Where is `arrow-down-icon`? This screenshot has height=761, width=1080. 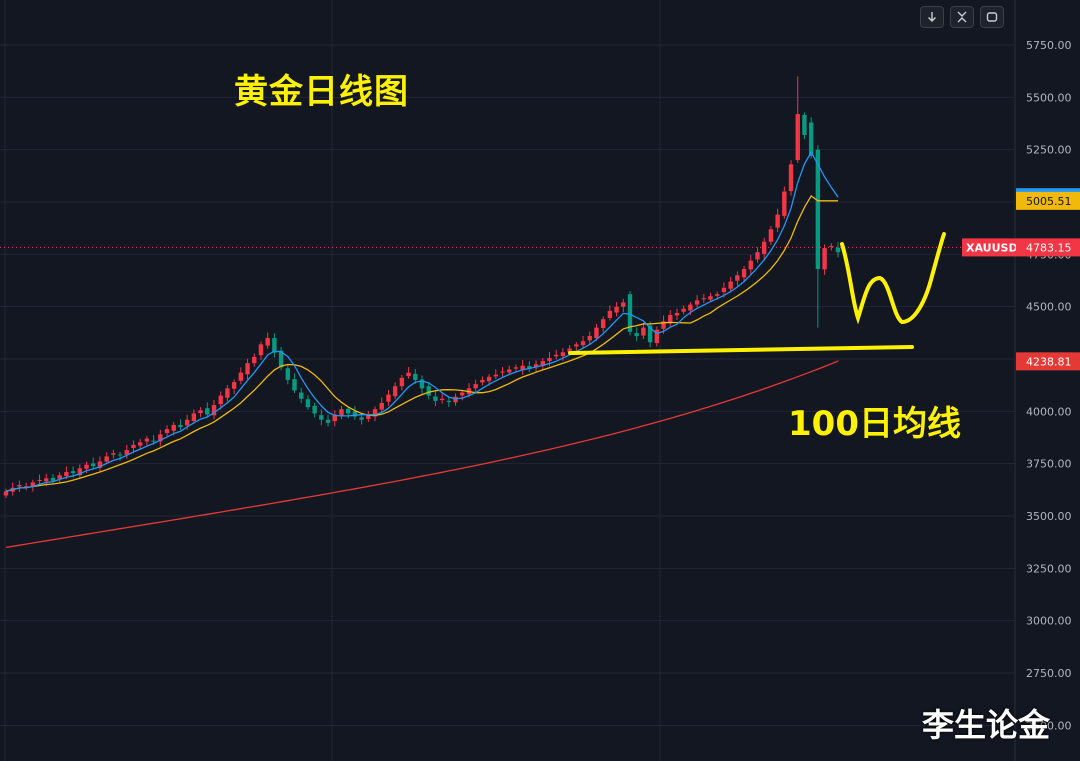 arrow-down-icon is located at coordinates (932, 17).